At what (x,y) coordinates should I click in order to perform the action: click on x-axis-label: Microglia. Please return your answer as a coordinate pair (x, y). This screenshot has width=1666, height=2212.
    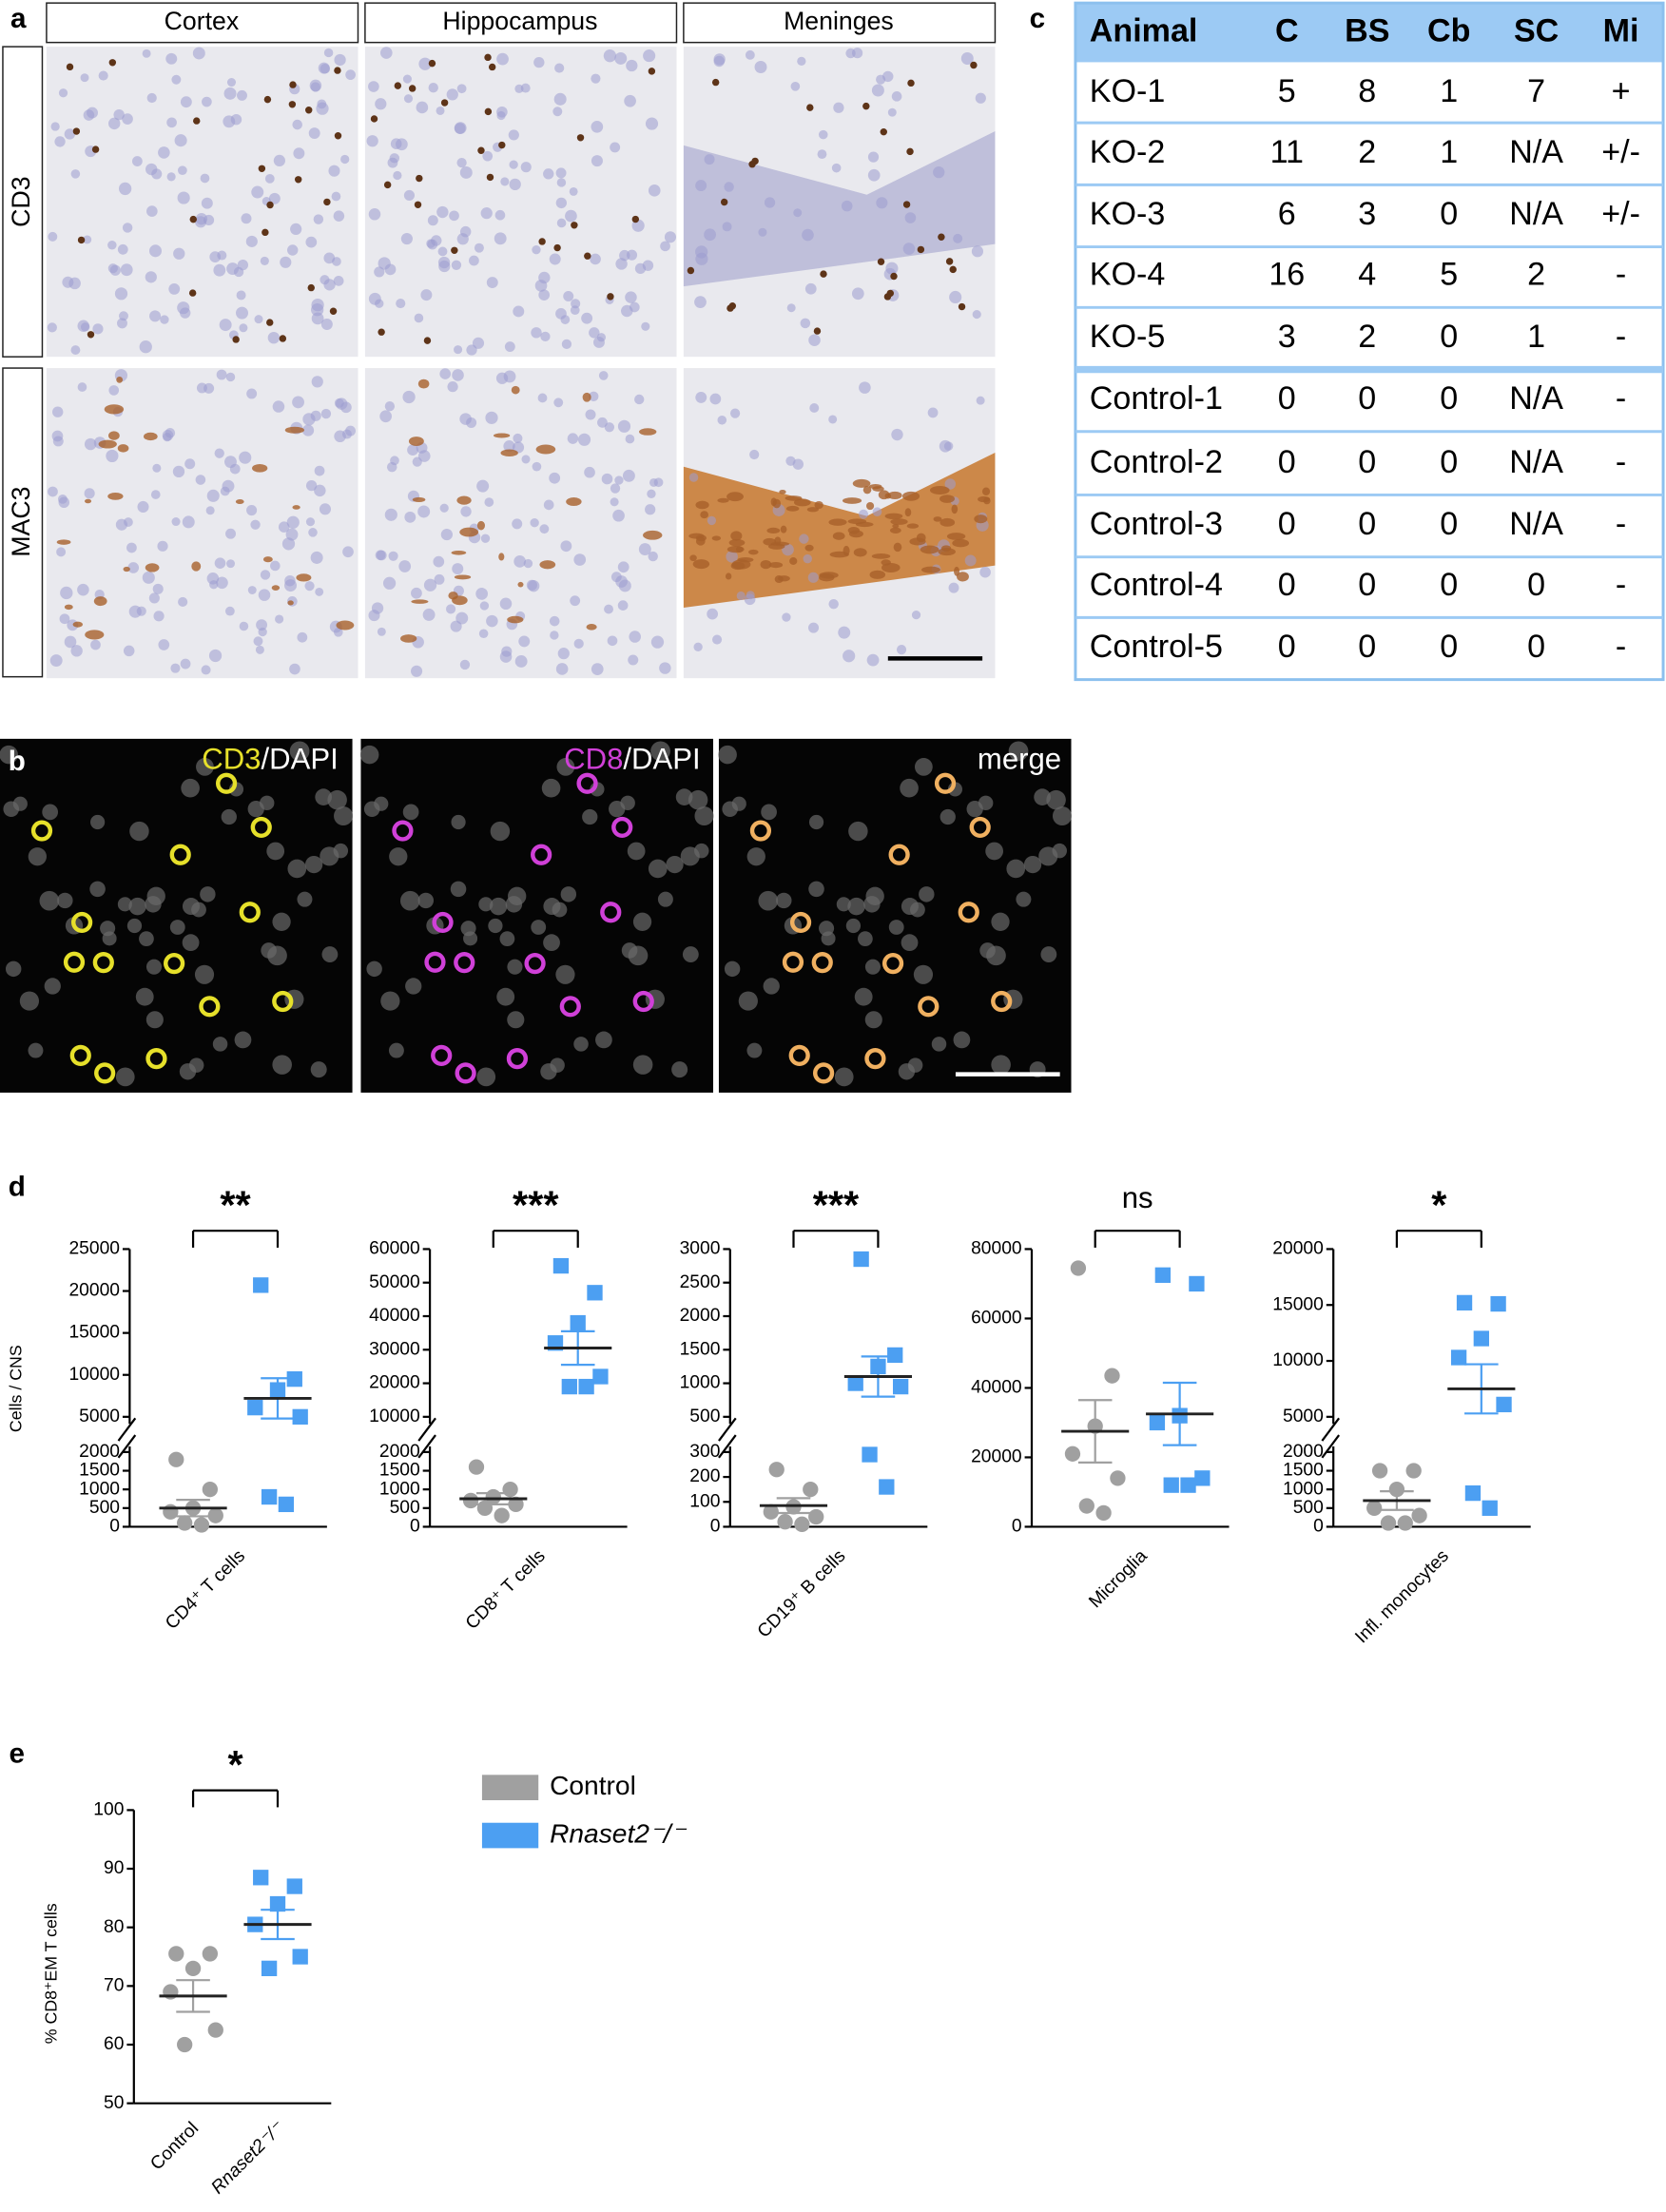
    Looking at the image, I should click on (1118, 1579).